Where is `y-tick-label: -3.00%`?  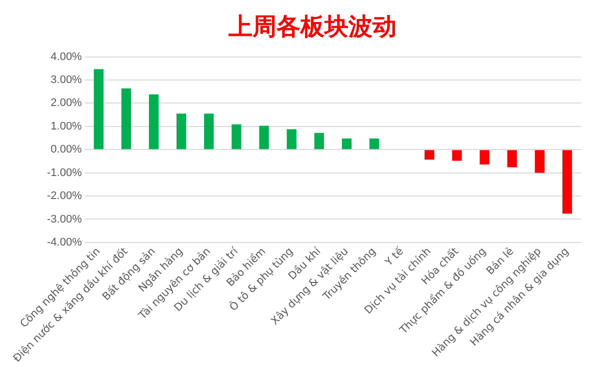 y-tick-label: -3.00% is located at coordinates (64, 219).